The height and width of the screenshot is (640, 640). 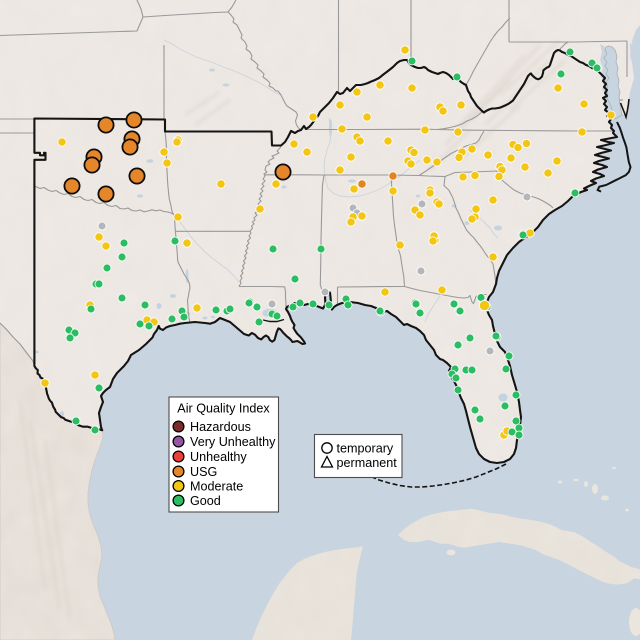 What do you see at coordinates (218, 457) in the screenshot?
I see `svg-text: Unhealthy` at bounding box center [218, 457].